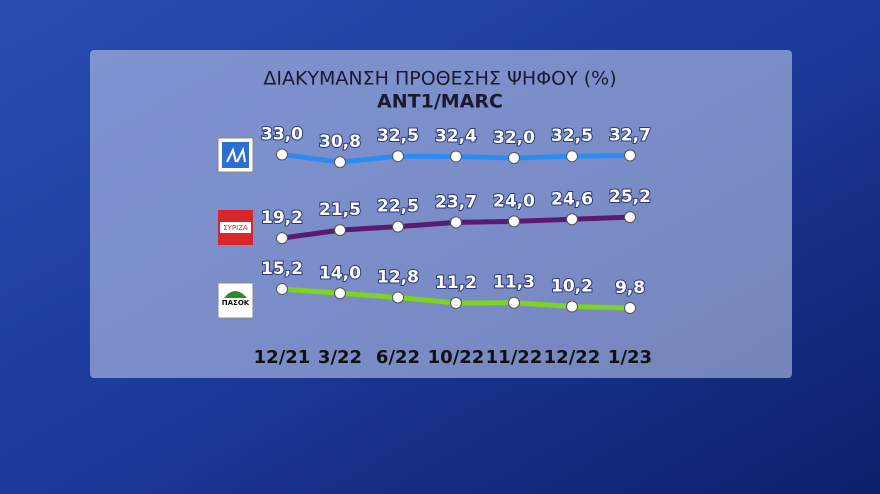  I want to click on data-label: 11,2, so click(456, 283).